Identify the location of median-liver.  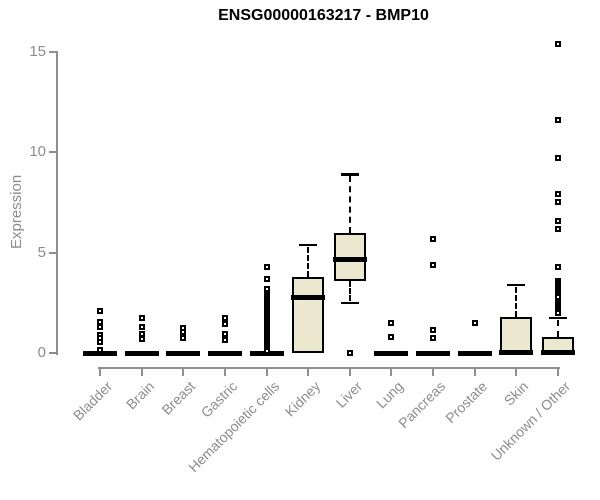
(349, 259).